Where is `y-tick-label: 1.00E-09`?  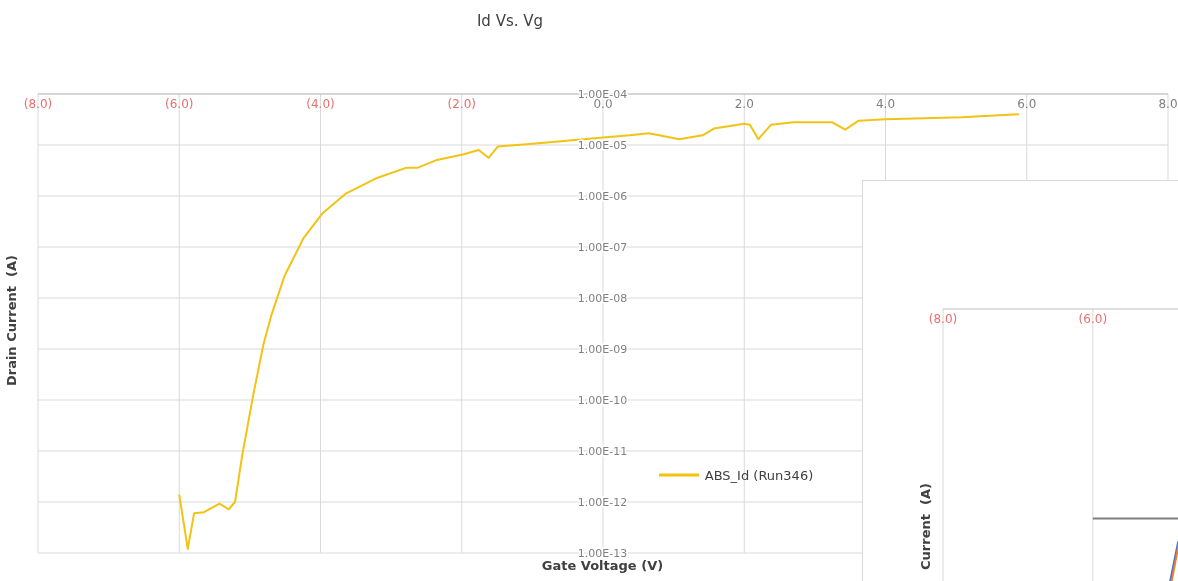
y-tick-label: 1.00E-09 is located at coordinates (602, 349).